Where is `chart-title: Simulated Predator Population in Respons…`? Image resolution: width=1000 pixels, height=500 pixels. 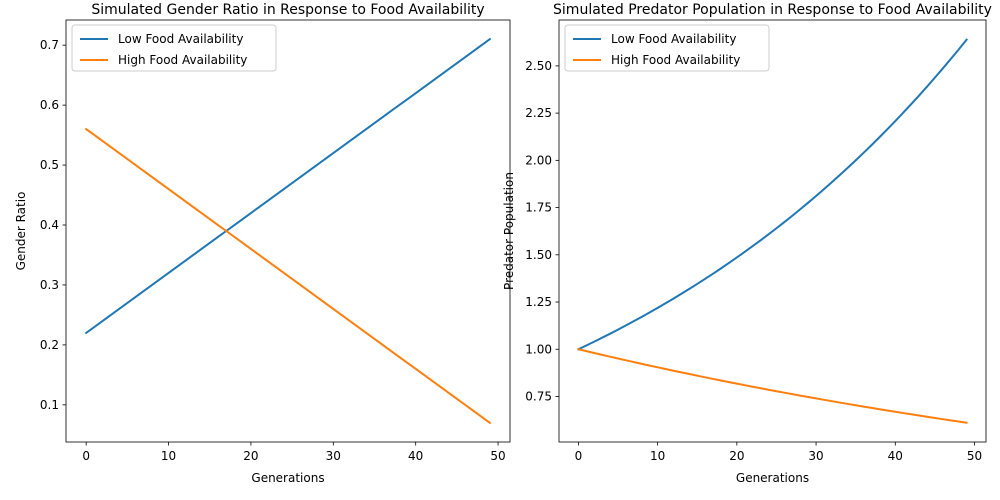 chart-title: Simulated Predator Population in Respons… is located at coordinates (772, 10).